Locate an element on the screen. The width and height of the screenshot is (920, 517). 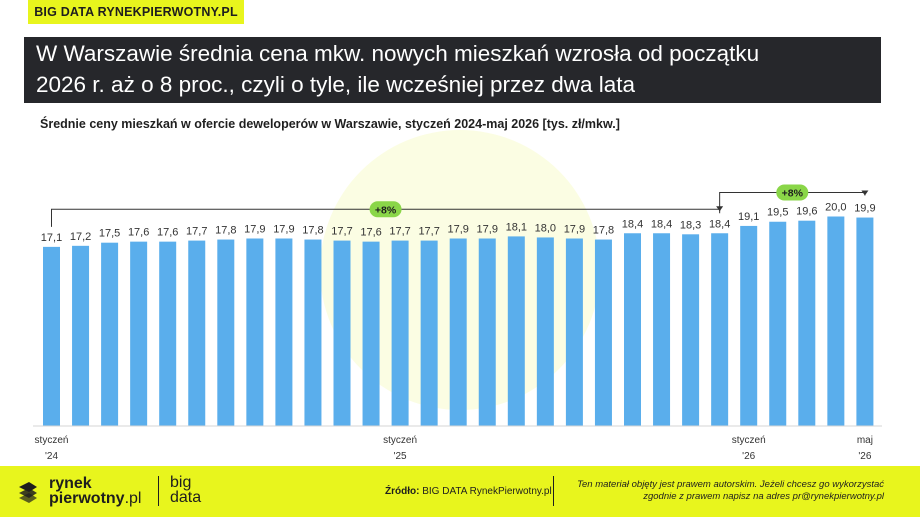
growth-arrowhead is located at coordinates (865, 193).